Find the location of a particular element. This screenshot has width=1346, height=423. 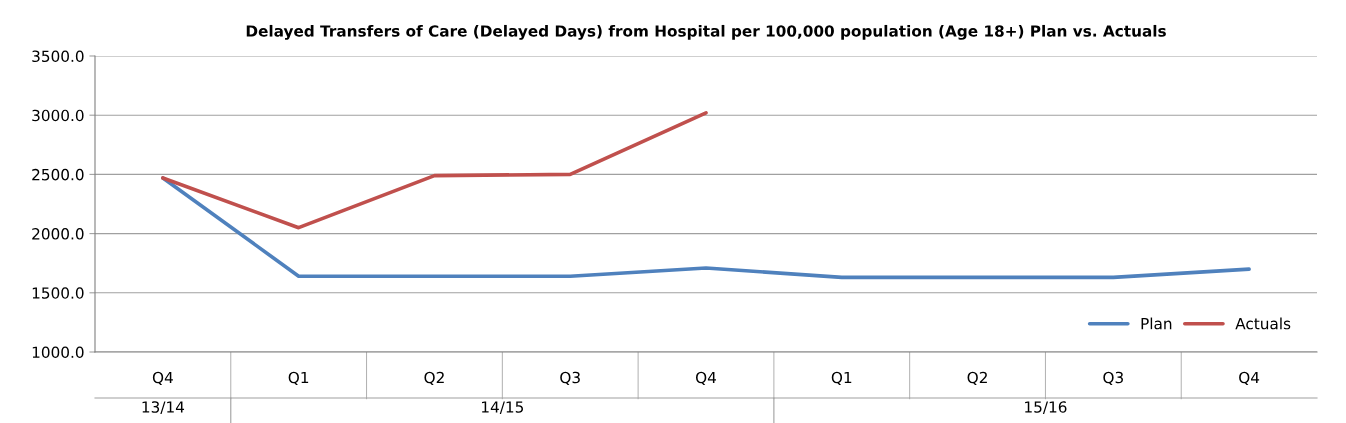

text: 13/14 is located at coordinates (163, 407).